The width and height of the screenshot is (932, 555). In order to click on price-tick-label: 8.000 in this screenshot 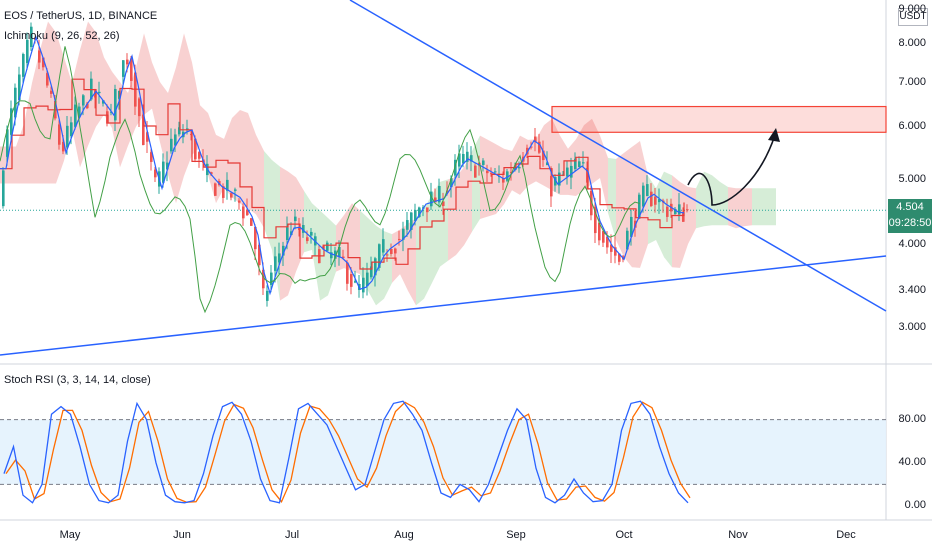, I will do `click(912, 43)`.